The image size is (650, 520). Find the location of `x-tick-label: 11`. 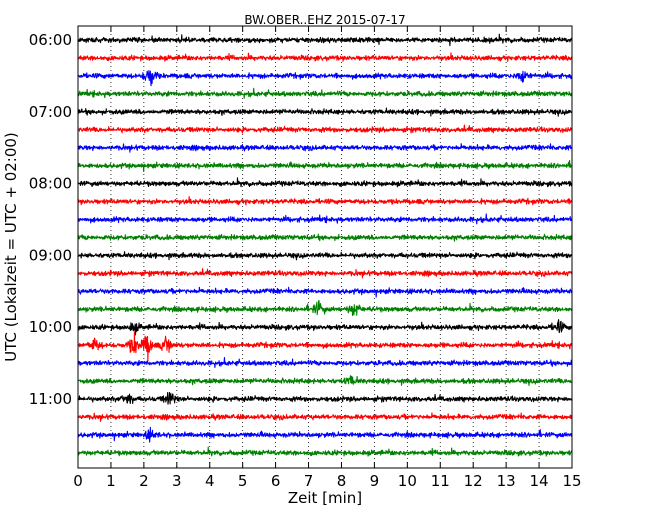

x-tick-label: 11 is located at coordinates (440, 481).